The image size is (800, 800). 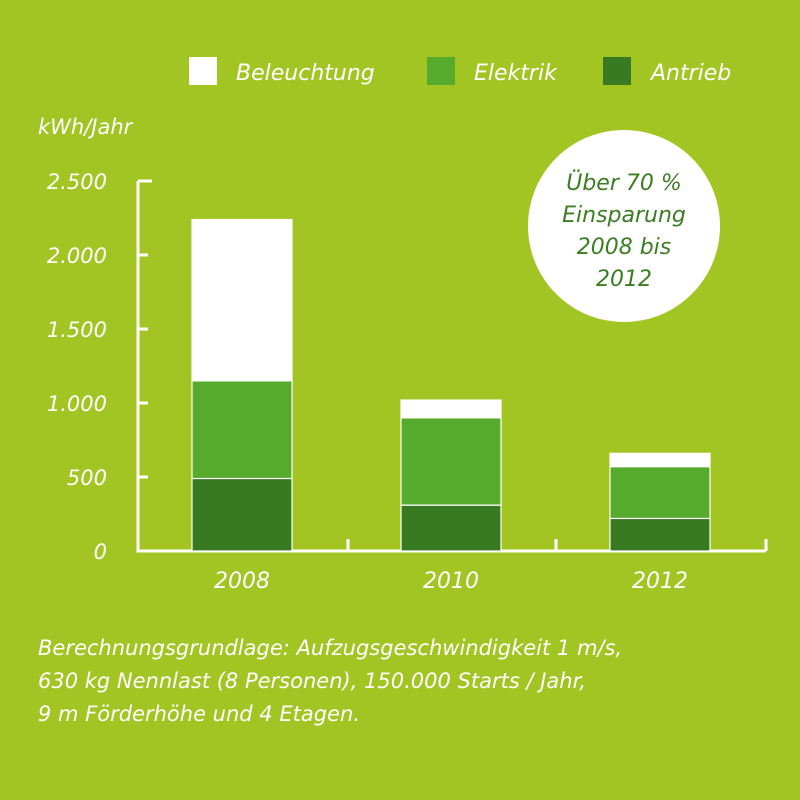 I want to click on x-tick-label: 2008, so click(x=242, y=581).